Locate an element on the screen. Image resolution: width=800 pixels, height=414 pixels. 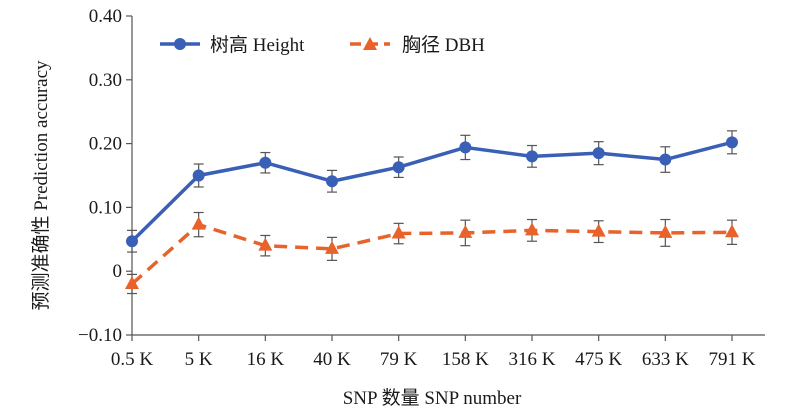
x-tick-label: 158 K is located at coordinates (465, 359).